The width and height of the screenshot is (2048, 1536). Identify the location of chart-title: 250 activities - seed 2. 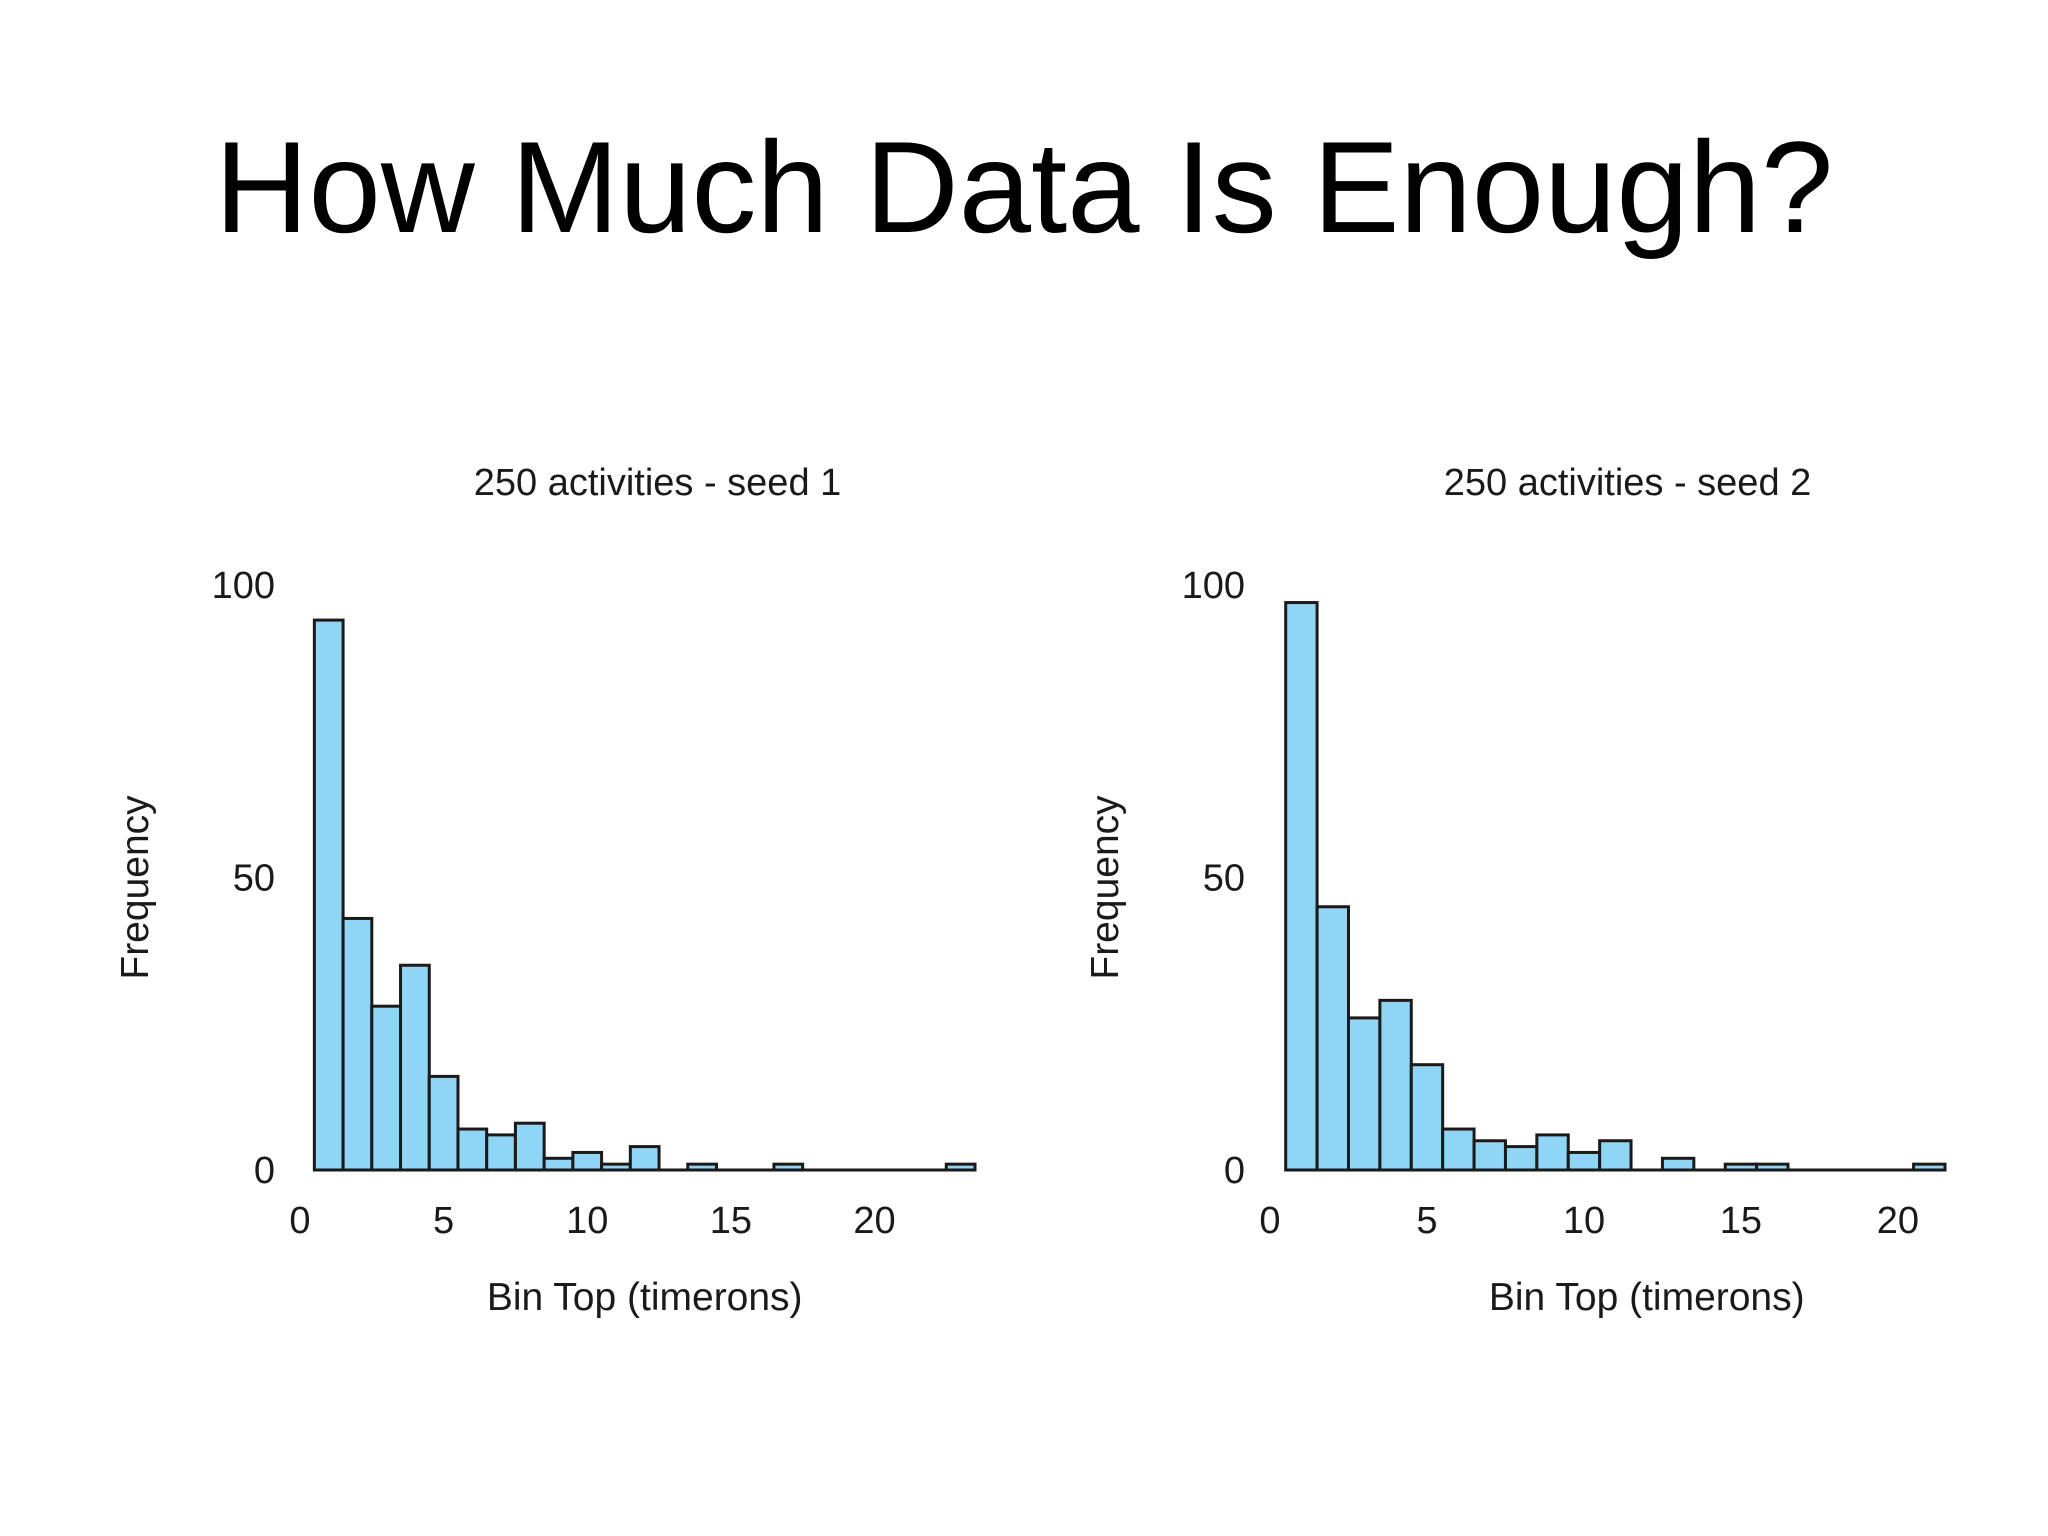
(1628, 483).